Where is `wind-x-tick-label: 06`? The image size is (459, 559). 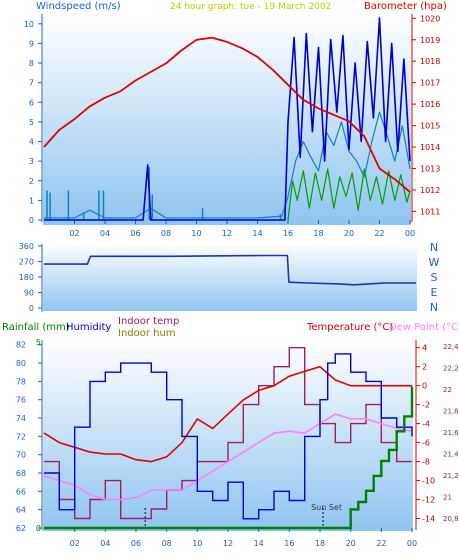
wind-x-tick-label: 06 is located at coordinates (135, 233).